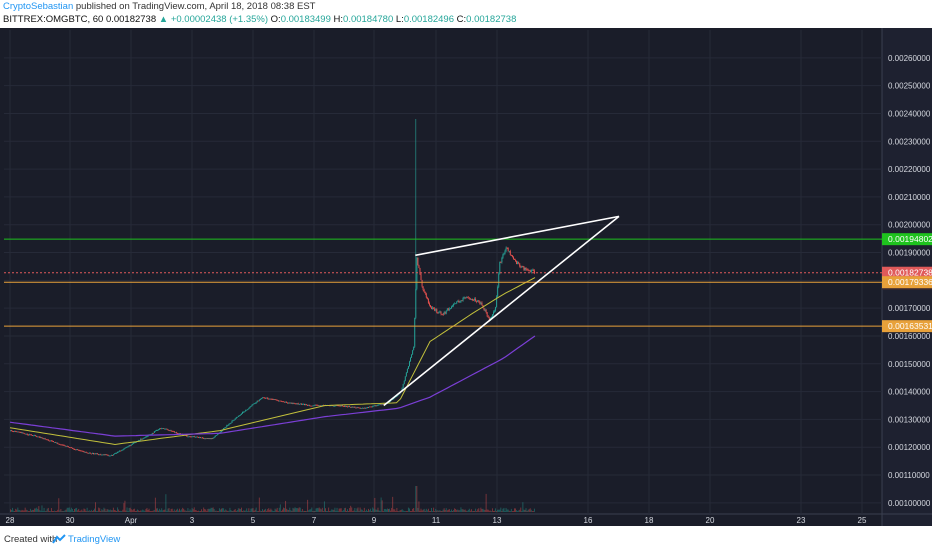  What do you see at coordinates (909, 419) in the screenshot?
I see `y-tick-label: 0.00130000` at bounding box center [909, 419].